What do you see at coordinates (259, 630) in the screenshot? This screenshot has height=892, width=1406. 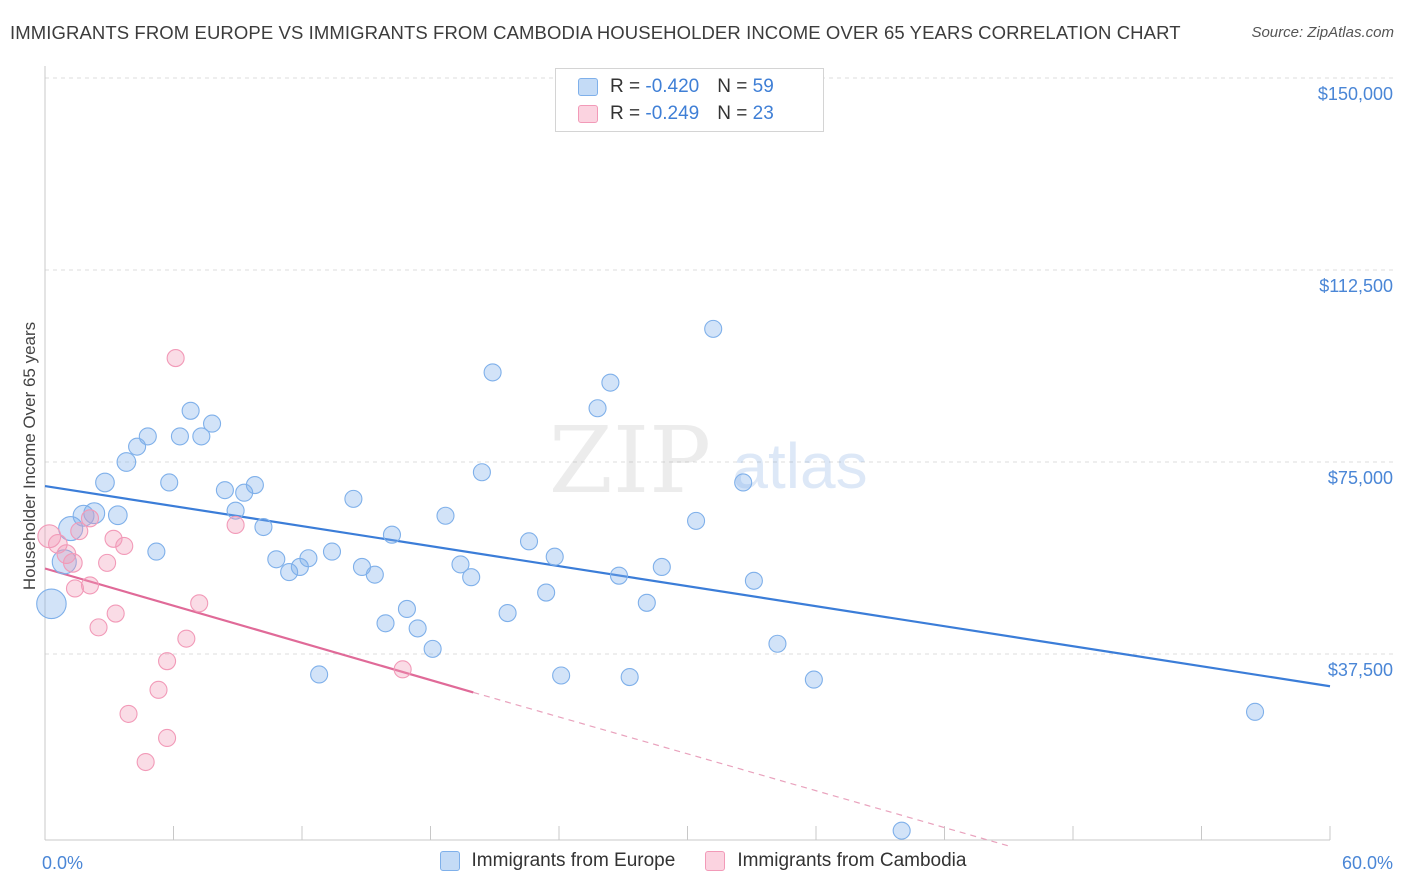 I see `trend-line-cambodia` at bounding box center [259, 630].